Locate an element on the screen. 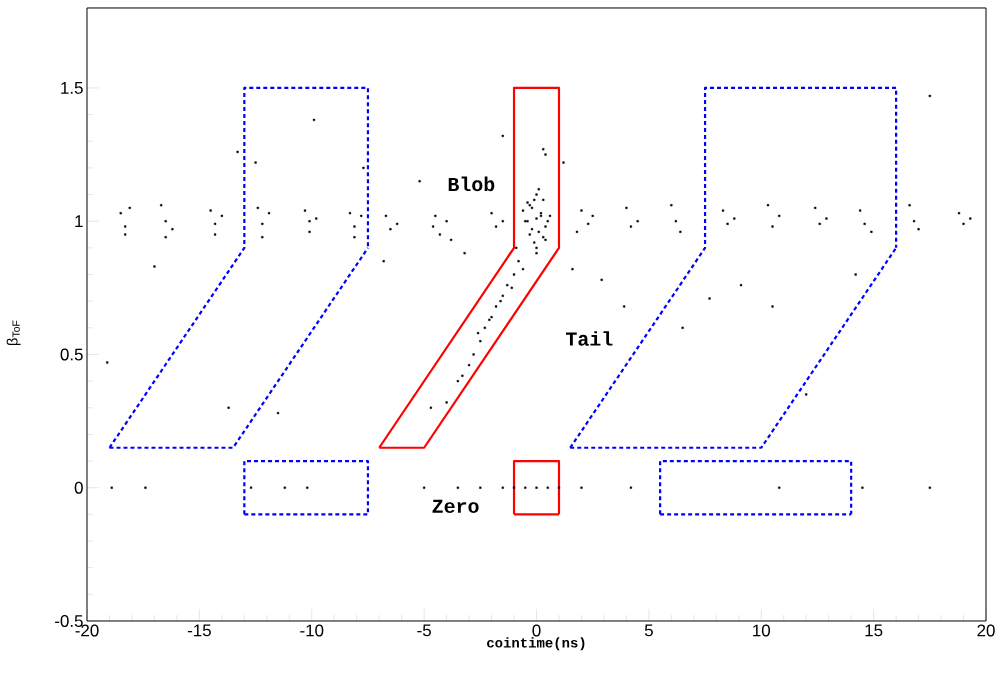 The height and width of the screenshot is (675, 1002). y-tick-label: 1.5 is located at coordinates (72, 88).